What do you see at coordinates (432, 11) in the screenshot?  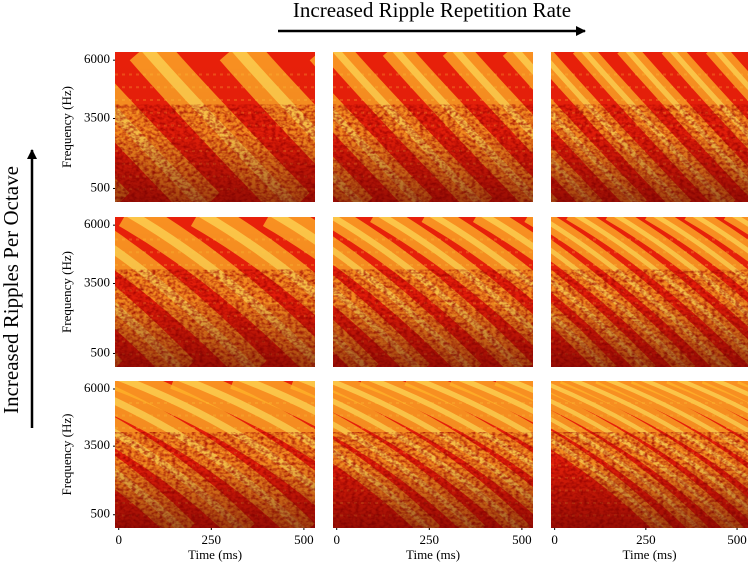 I see `top-label: Increased Ripple Repetition Rate` at bounding box center [432, 11].